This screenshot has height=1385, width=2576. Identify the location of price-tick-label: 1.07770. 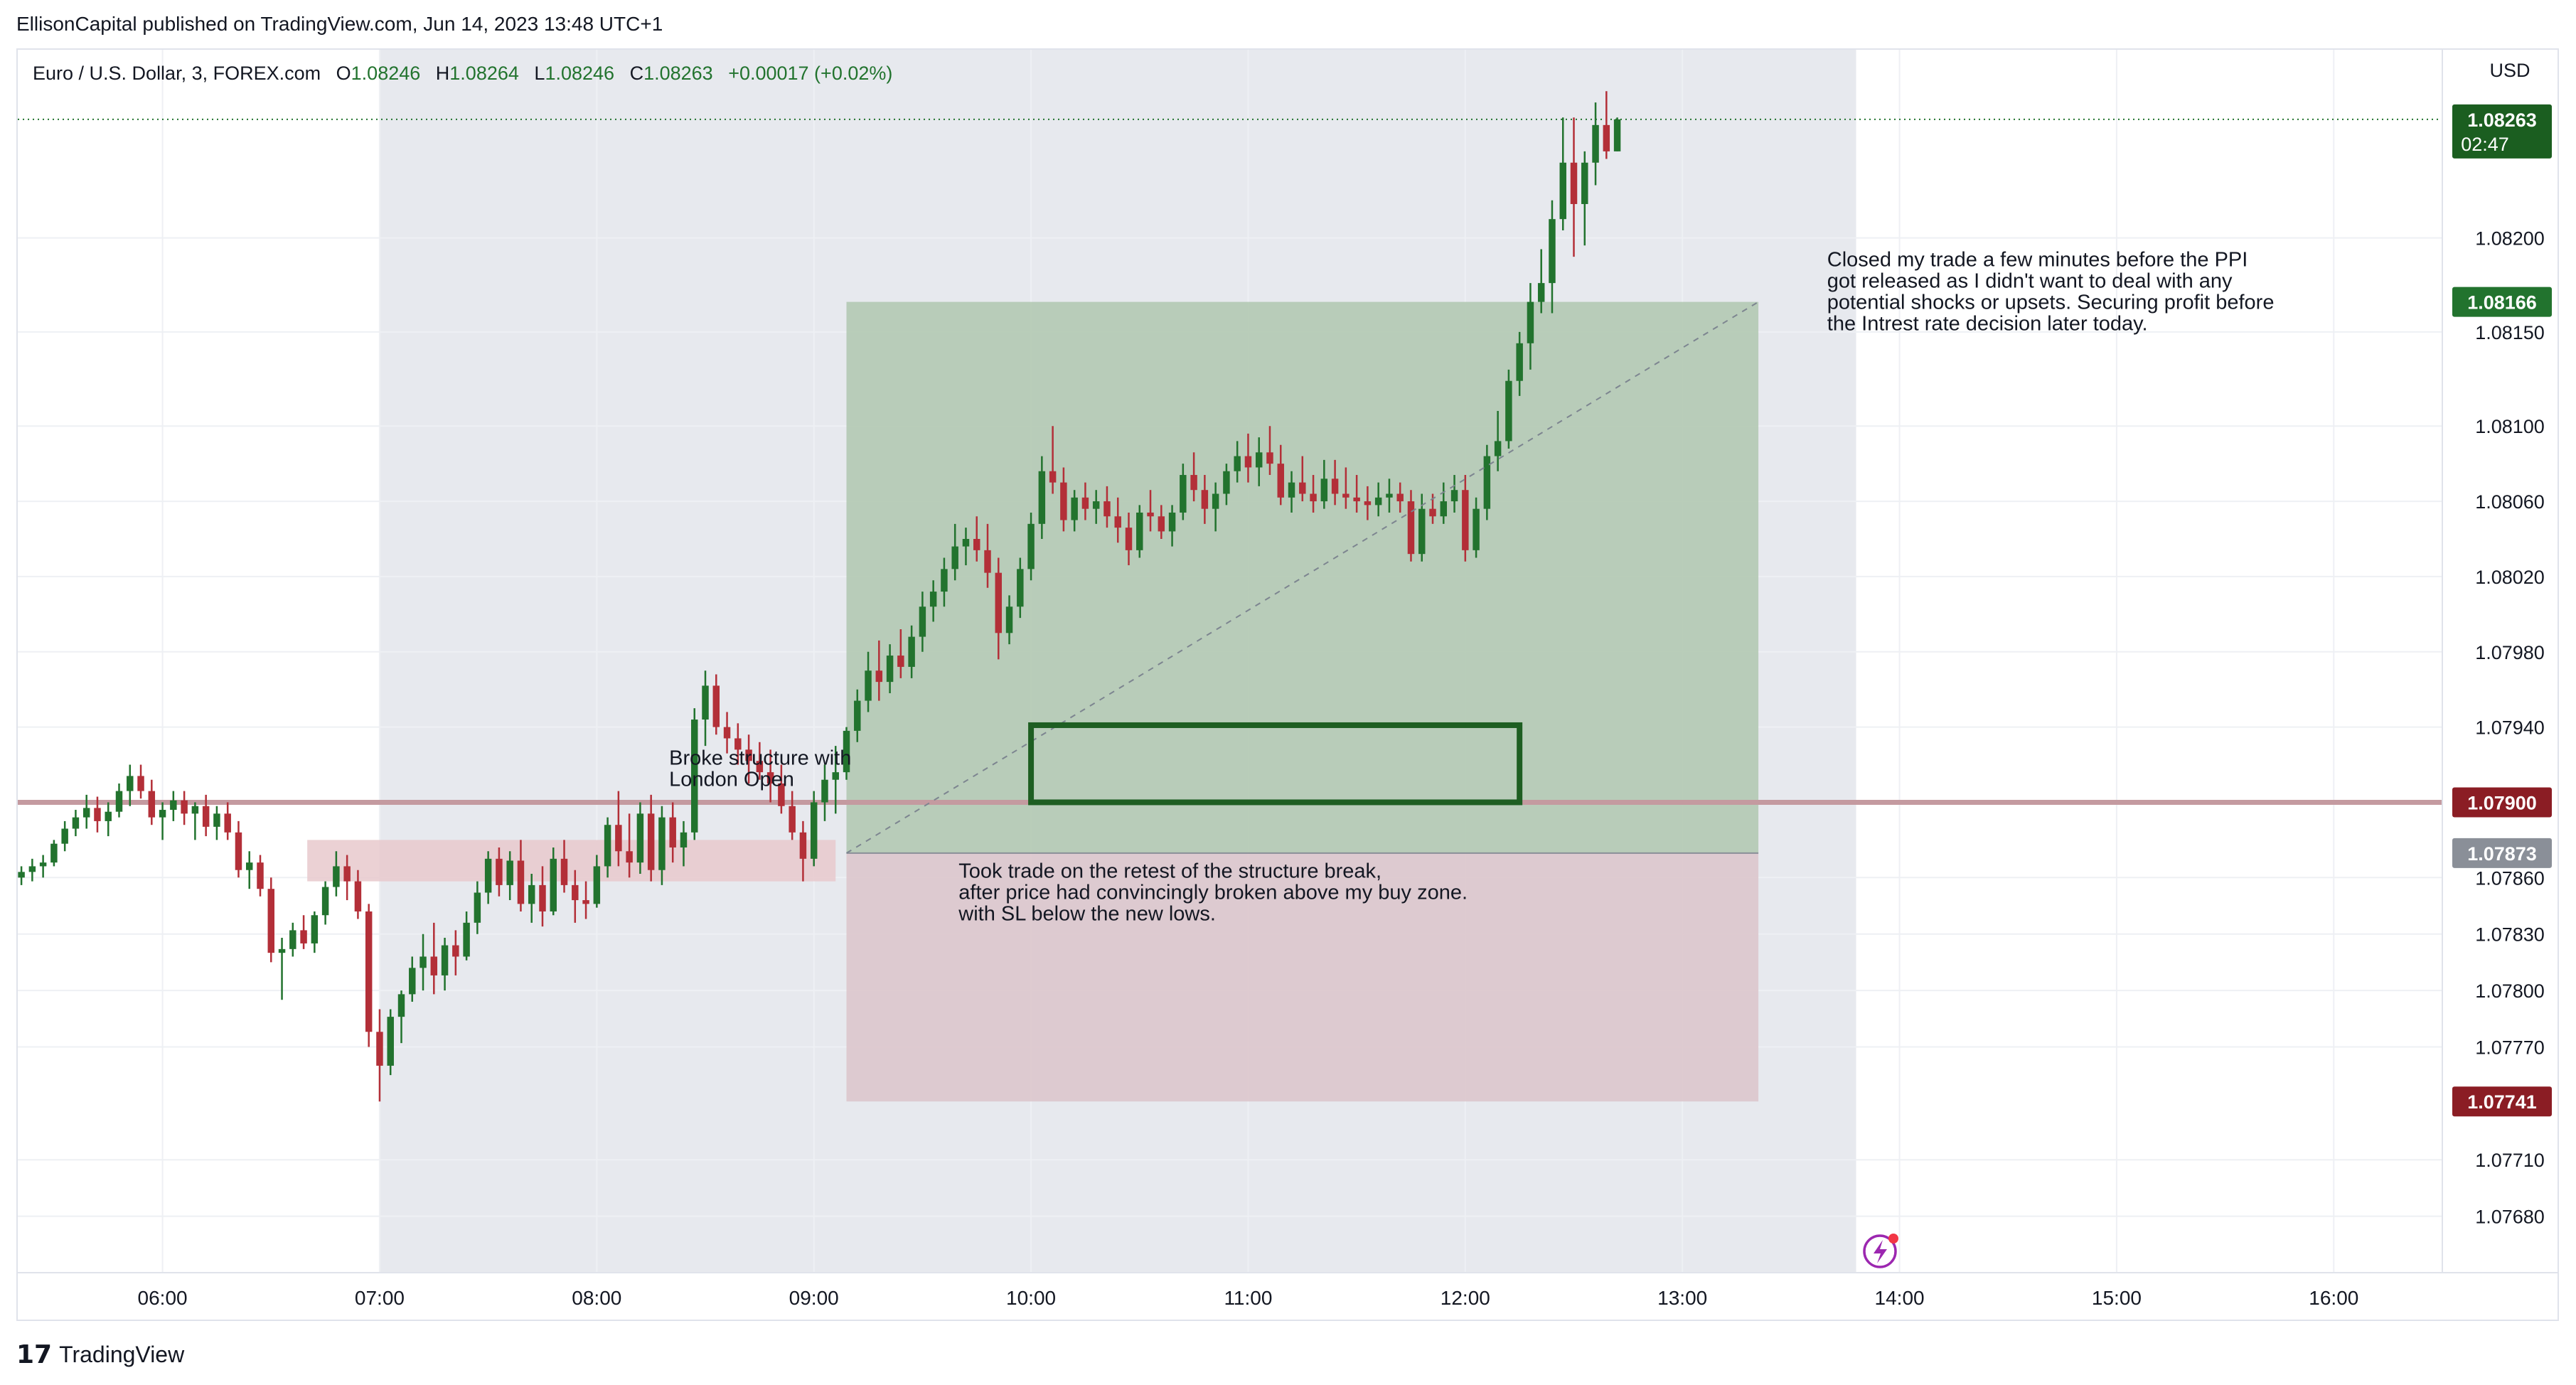
(2510, 1047).